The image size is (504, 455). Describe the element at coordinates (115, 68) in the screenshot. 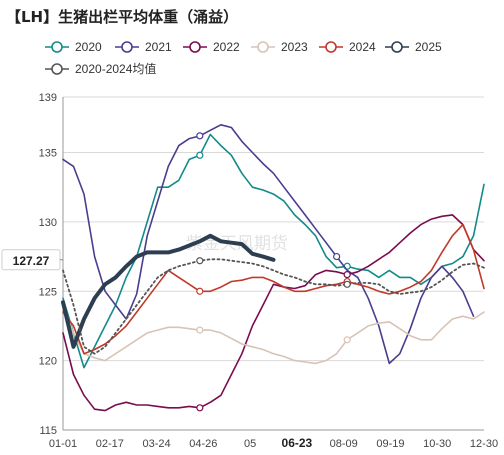

I see `legend-label: 2020-2024均值` at that location.